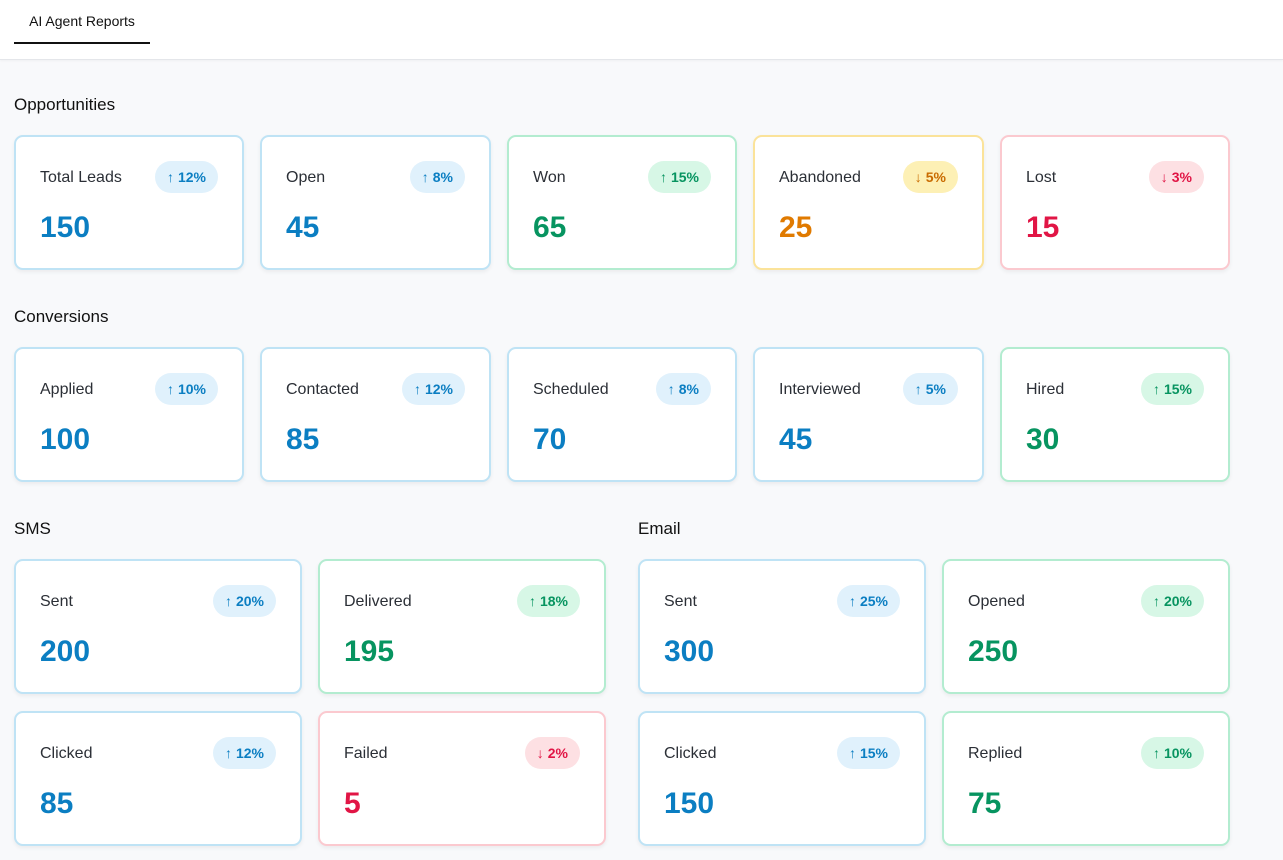  What do you see at coordinates (65, 104) in the screenshot?
I see `section-title-opportunities: Opportunities` at bounding box center [65, 104].